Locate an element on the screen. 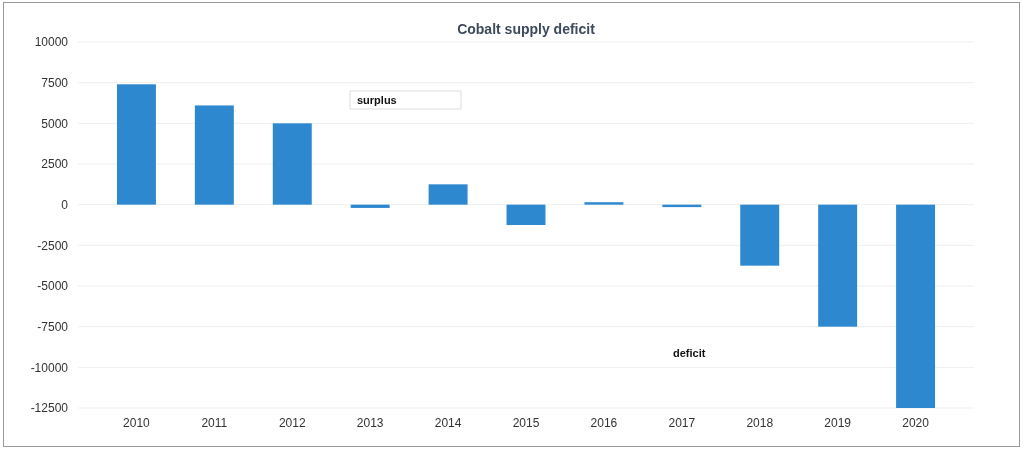 The height and width of the screenshot is (450, 1024). y-tick-label: -5000 is located at coordinates (53, 286).